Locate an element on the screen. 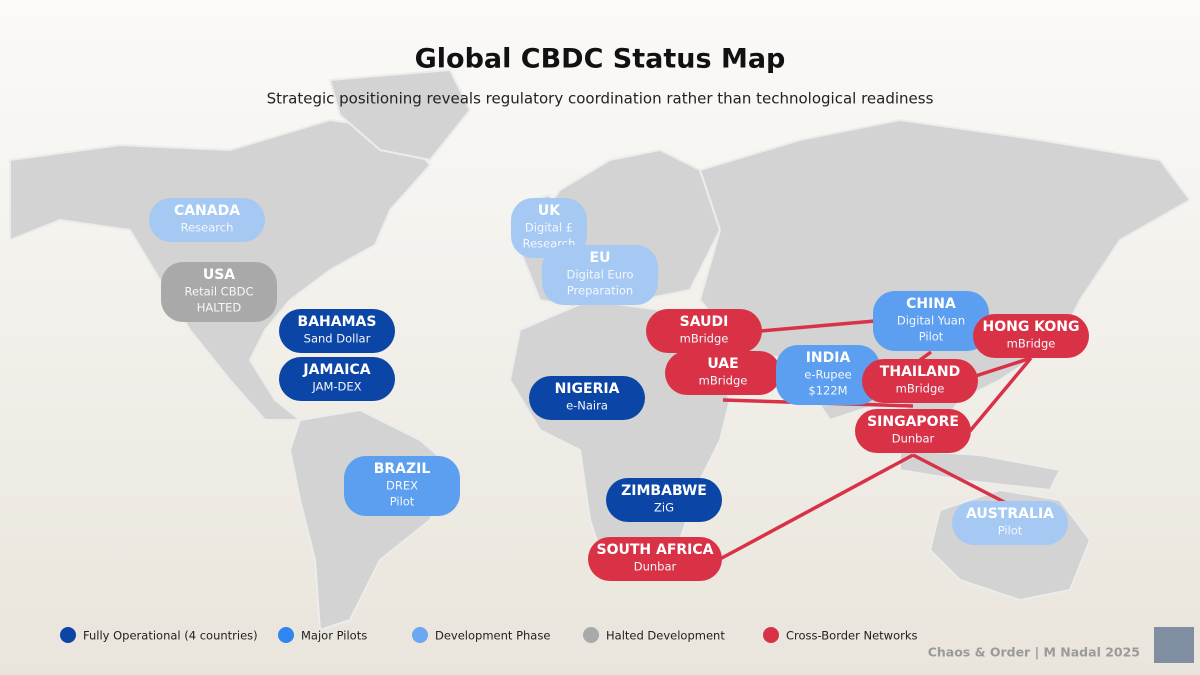  country-pill: BRAZIL DREX Pilot is located at coordinates (402, 486).